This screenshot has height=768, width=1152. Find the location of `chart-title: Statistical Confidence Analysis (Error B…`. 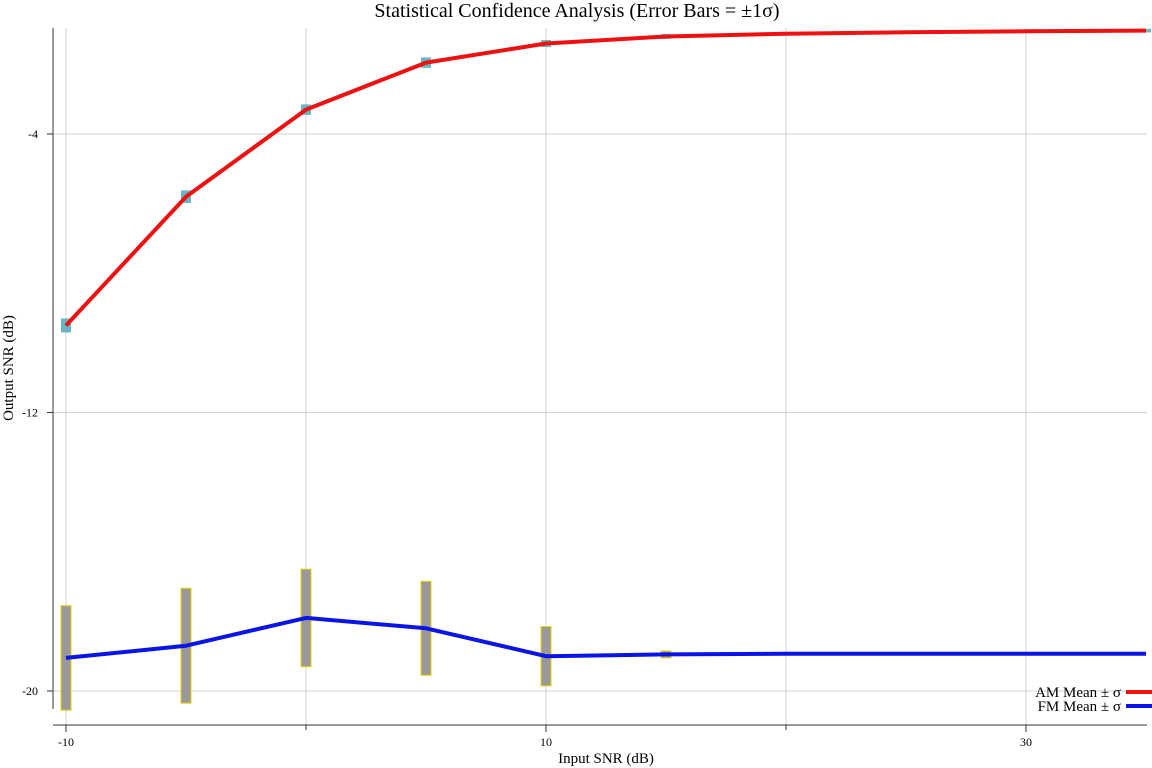

chart-title: Statistical Confidence Analysis (Error B… is located at coordinates (576, 11).